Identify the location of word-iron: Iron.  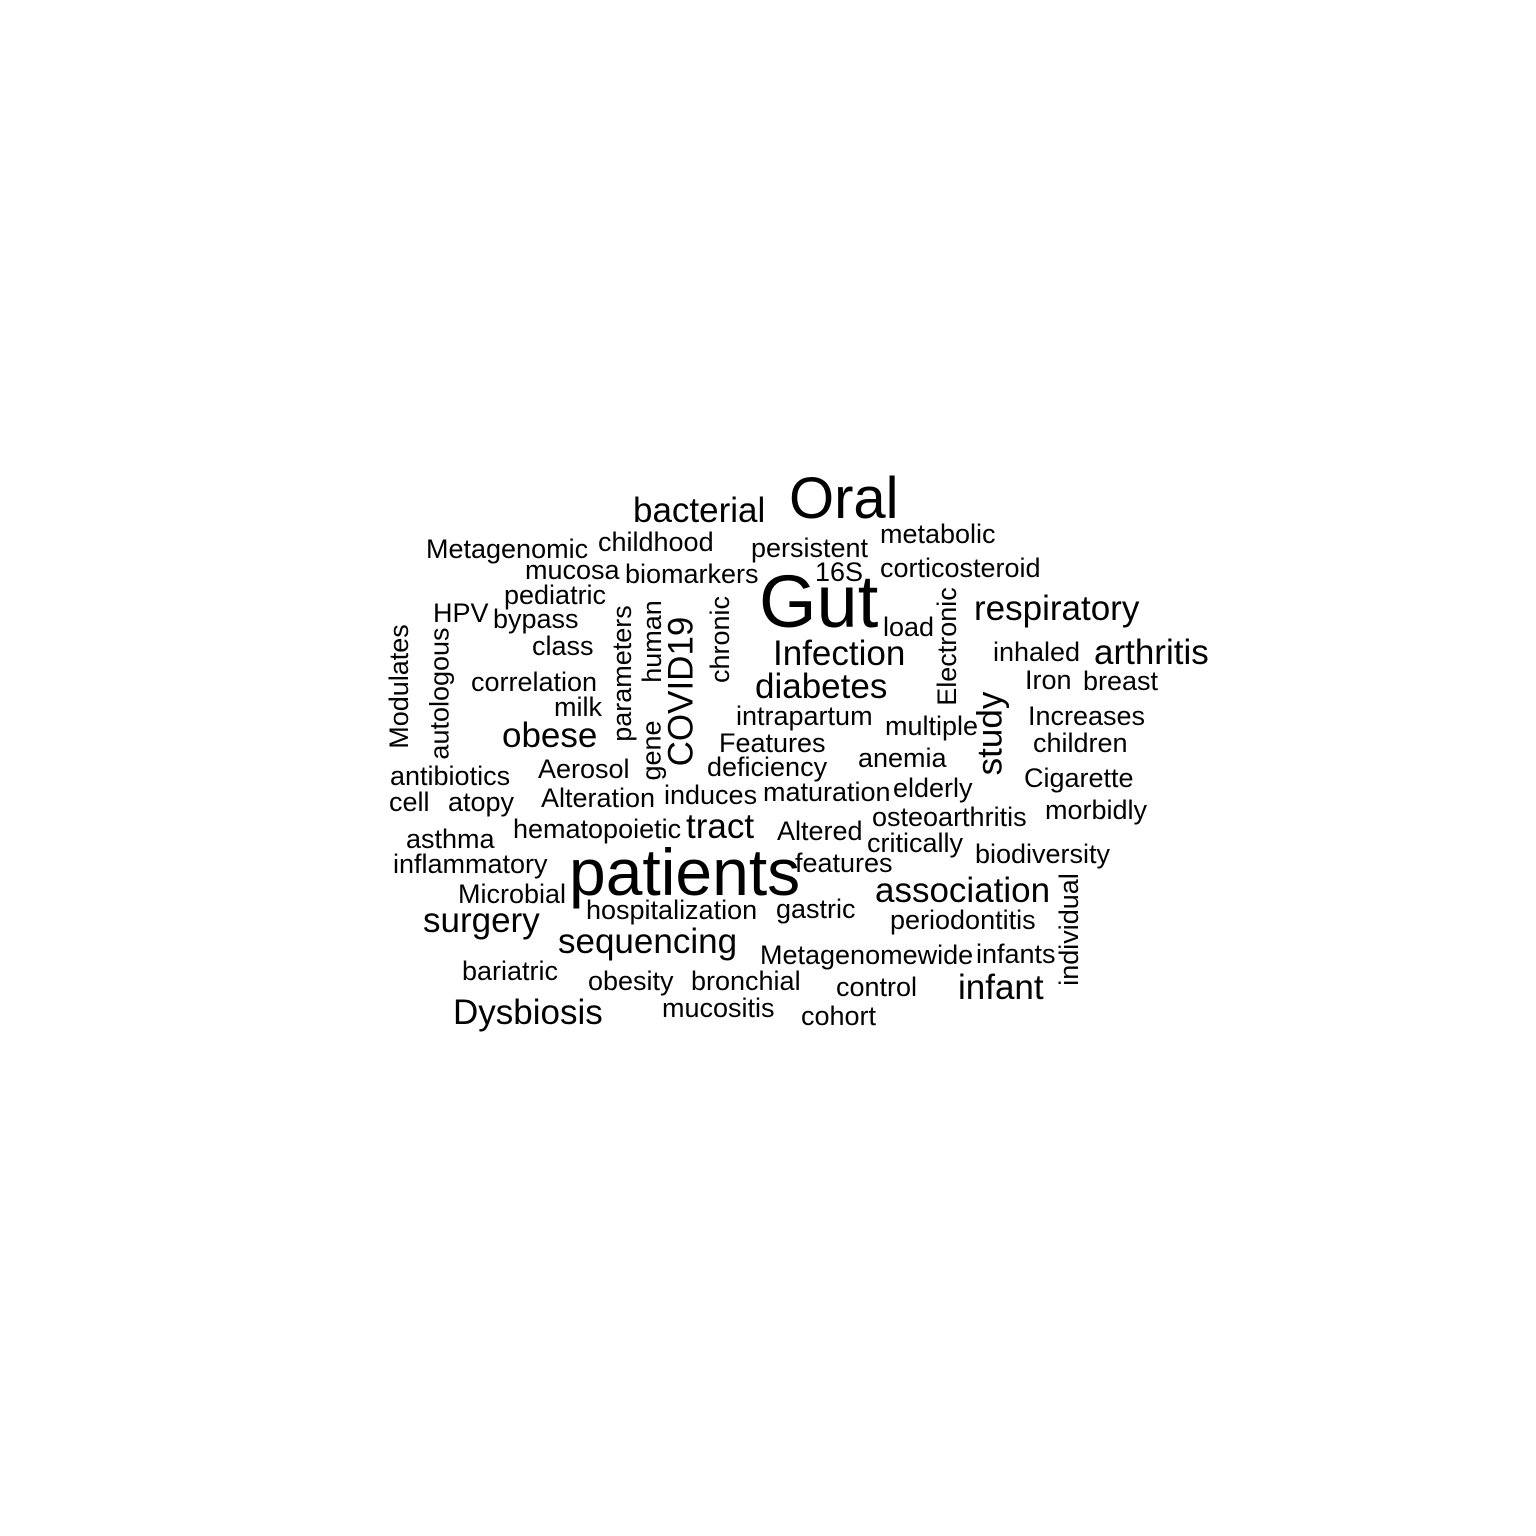
(1048, 680).